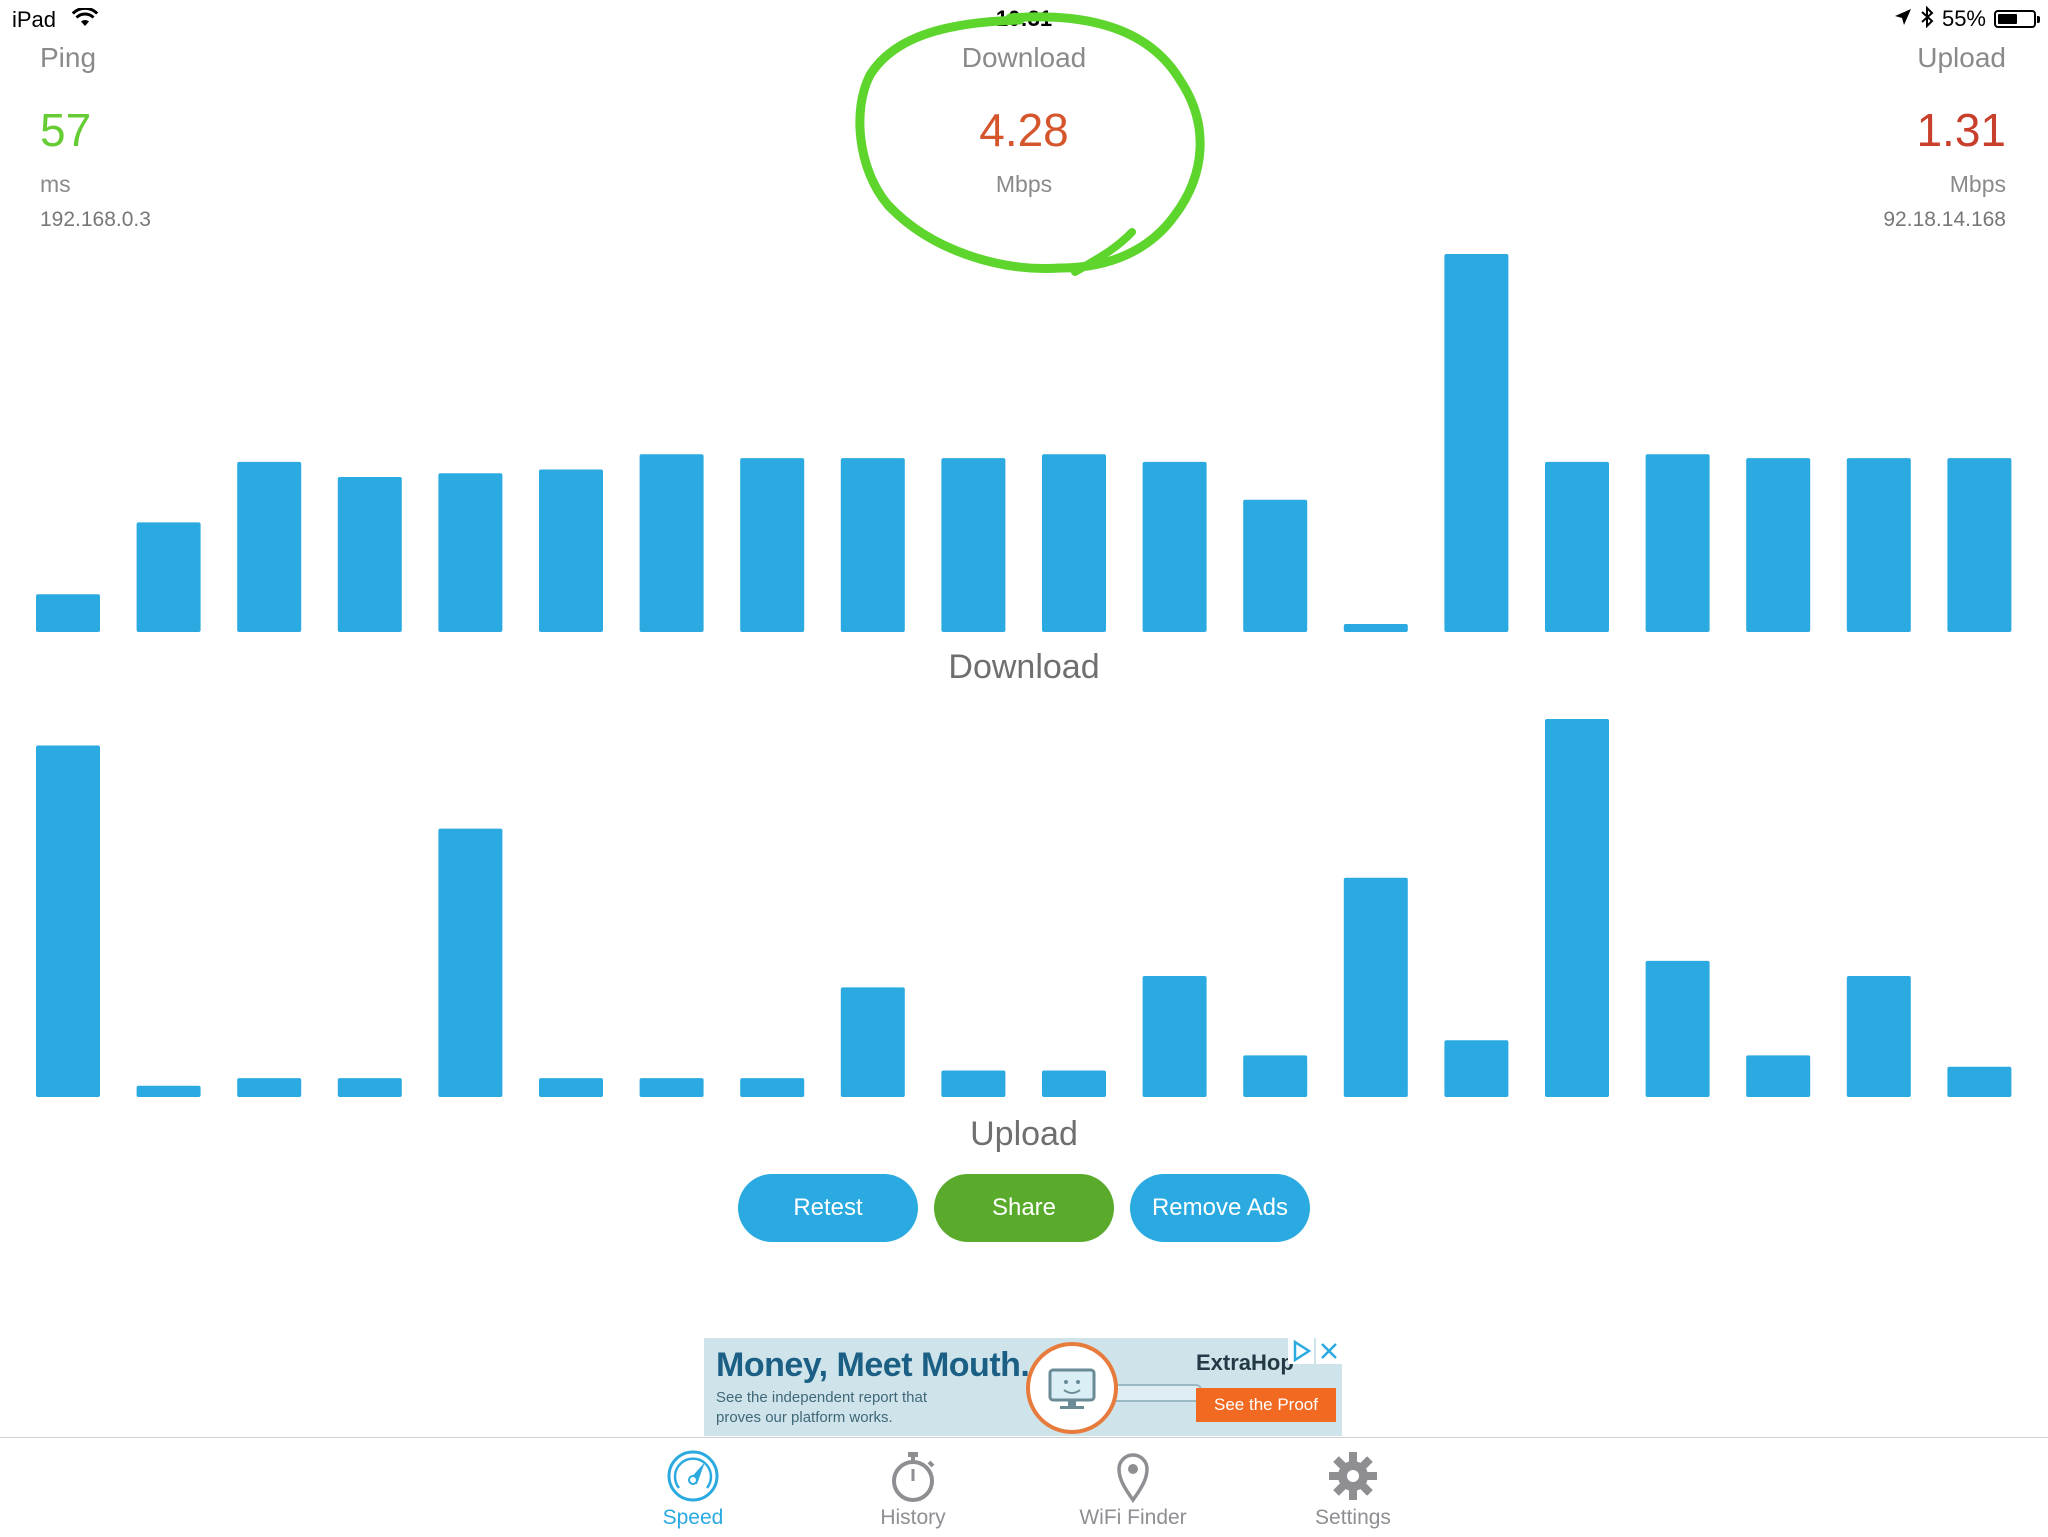 Image resolution: width=2048 pixels, height=1537 pixels. What do you see at coordinates (1024, 1487) in the screenshot?
I see `tab-bar: Speed History WiFi Finder Settings` at bounding box center [1024, 1487].